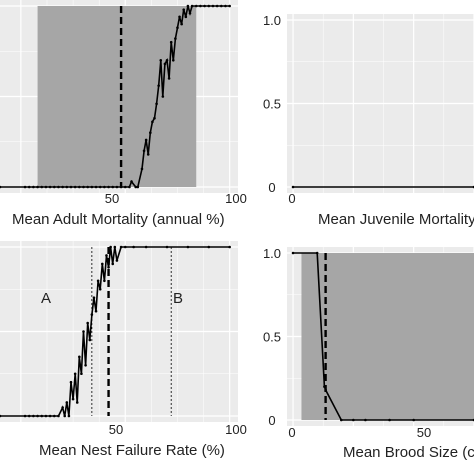 Image resolution: width=474 pixels, height=474 pixels. Describe the element at coordinates (272, 253) in the screenshot. I see `y-tick-label: 1.0` at that location.